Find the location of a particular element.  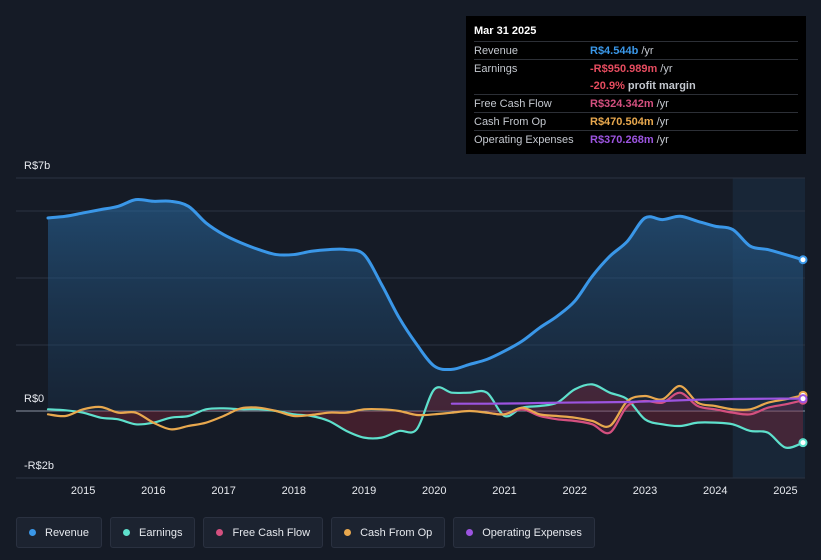

legend-label: Free Cash Flow is located at coordinates (271, 532).